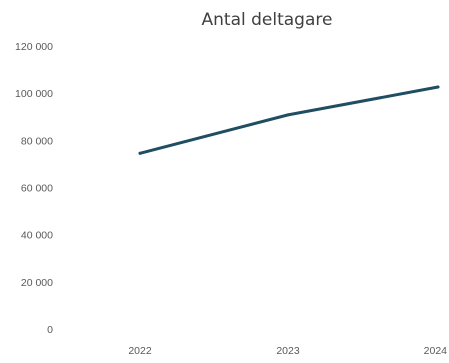 The height and width of the screenshot is (363, 449). What do you see at coordinates (50, 330) in the screenshot?
I see `y-tick-label: 0` at bounding box center [50, 330].